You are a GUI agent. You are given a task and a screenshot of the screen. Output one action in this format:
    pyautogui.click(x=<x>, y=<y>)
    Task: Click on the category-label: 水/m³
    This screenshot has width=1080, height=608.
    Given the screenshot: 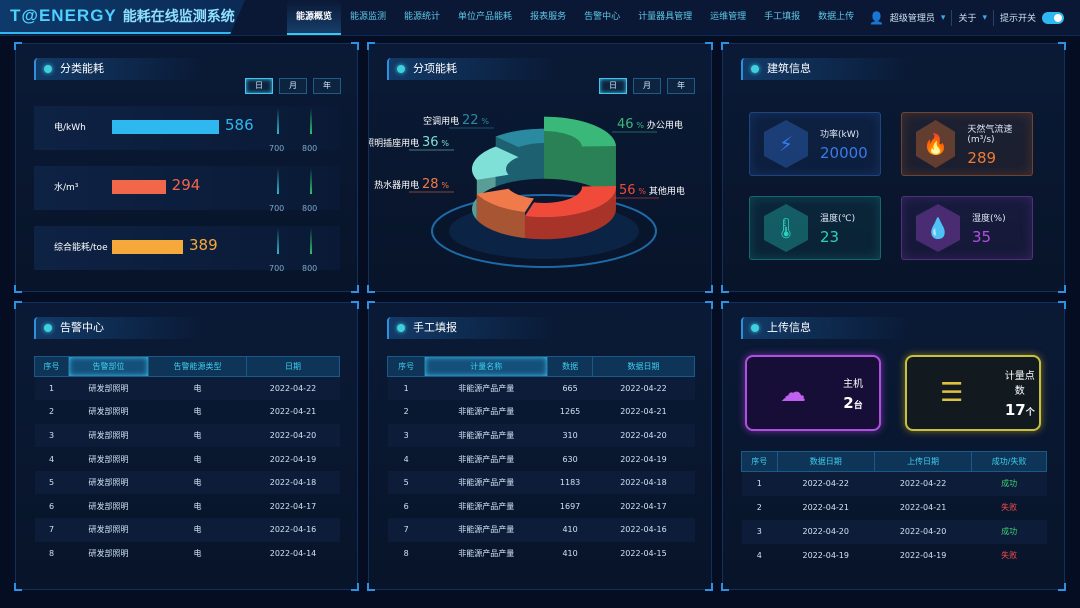 What is the action you would take?
    pyautogui.click(x=66, y=188)
    